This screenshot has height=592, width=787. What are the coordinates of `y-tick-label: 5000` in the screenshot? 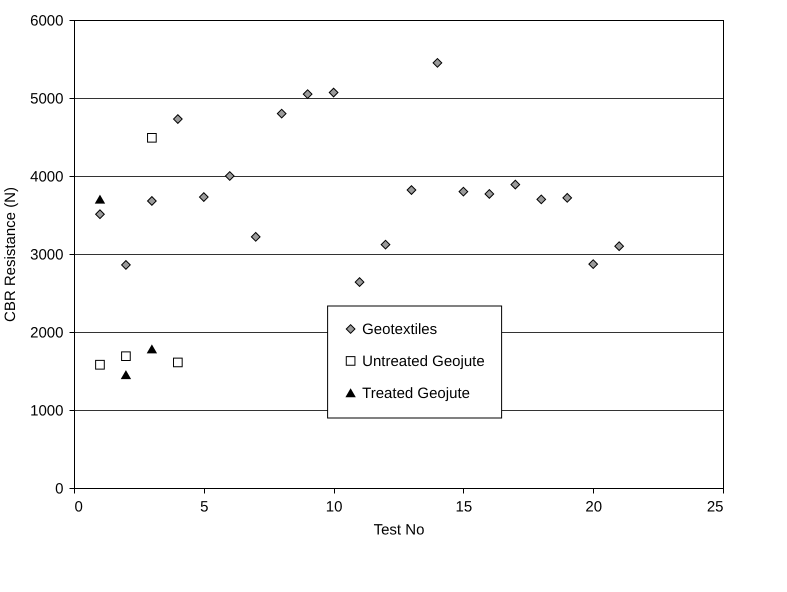 It's located at (47, 99).